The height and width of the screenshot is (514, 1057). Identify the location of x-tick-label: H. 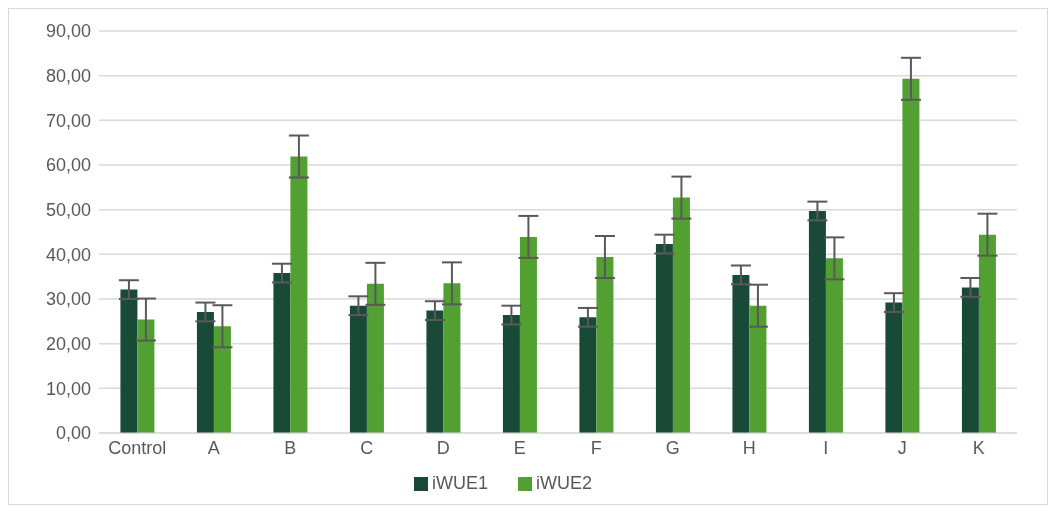
(749, 447).